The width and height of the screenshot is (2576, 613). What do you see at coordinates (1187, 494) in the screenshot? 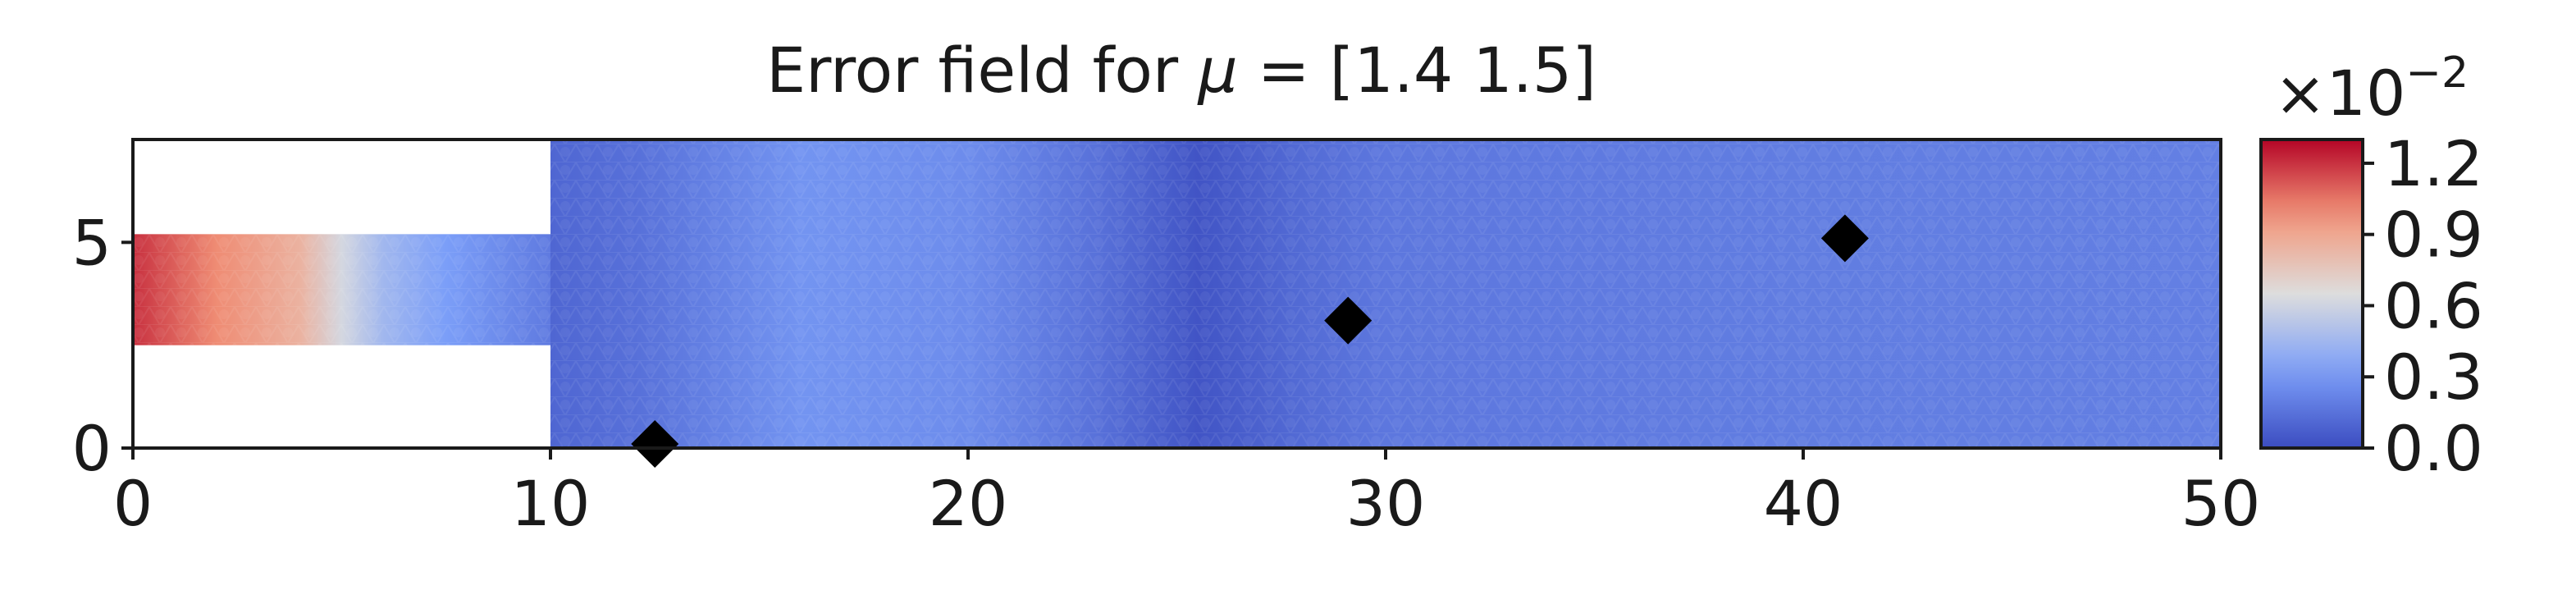
I see `x-axis: 0 10 20 30 40 50` at bounding box center [1187, 494].